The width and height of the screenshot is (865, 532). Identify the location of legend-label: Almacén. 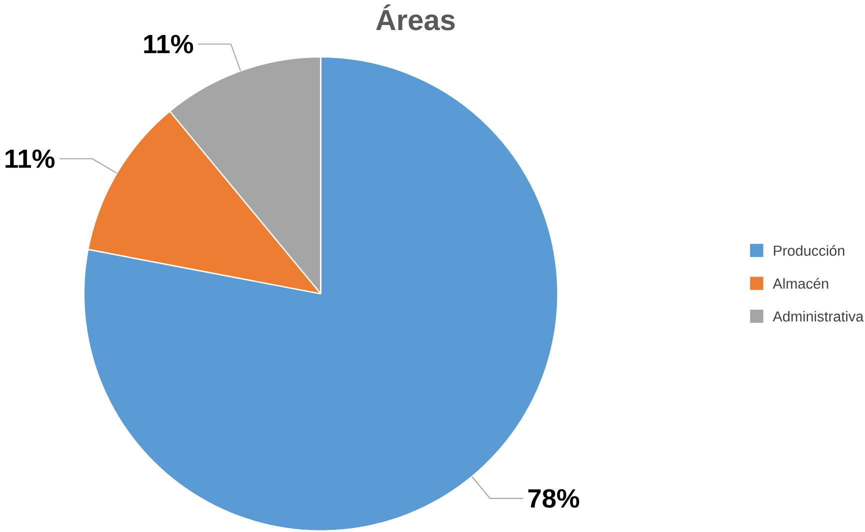
(800, 283).